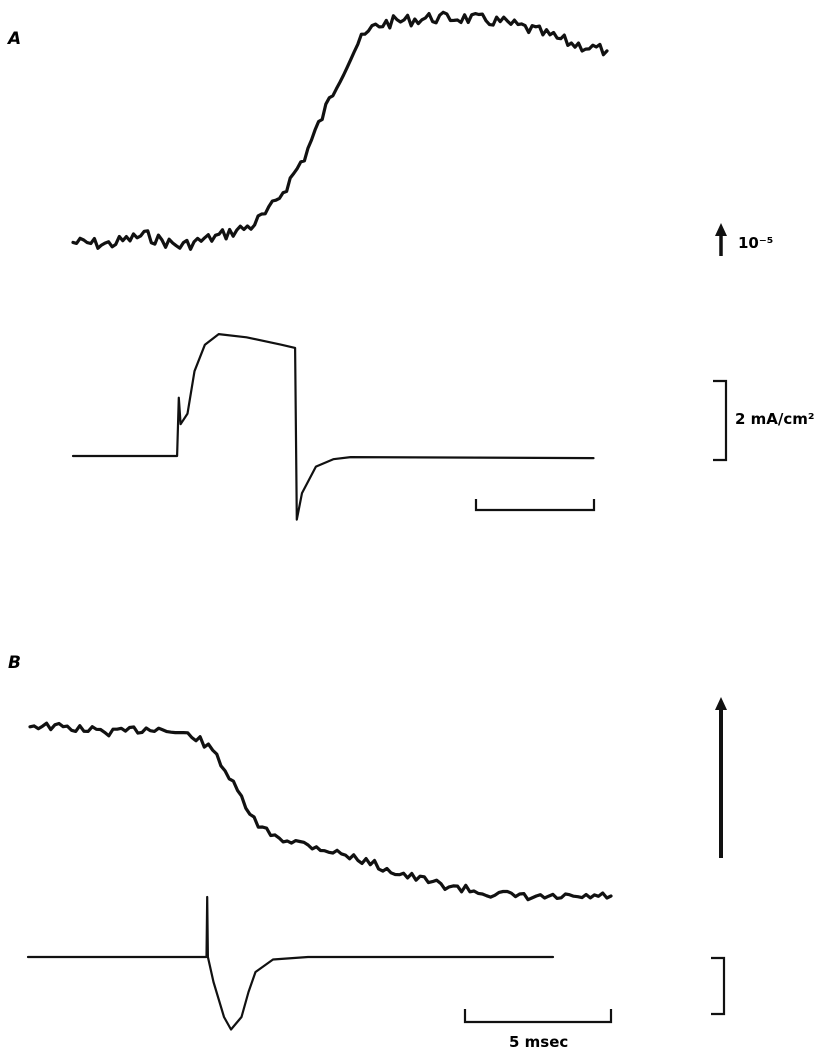  Describe the element at coordinates (538, 1016) in the screenshot. I see `time-scale-bar-b` at that location.